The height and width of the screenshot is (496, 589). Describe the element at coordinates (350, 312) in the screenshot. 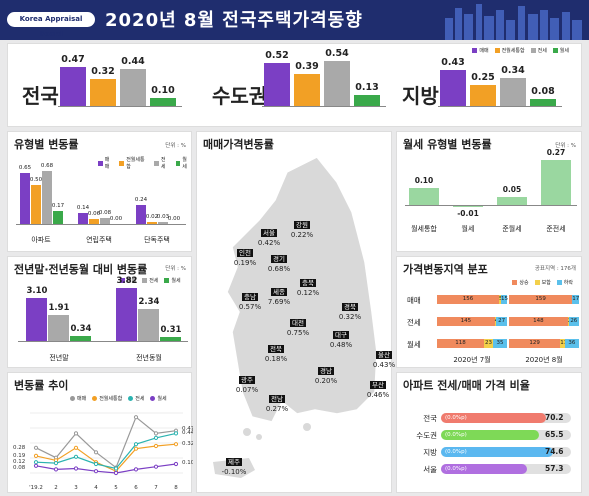

I see `map-city: 경북 0.32%` at that location.